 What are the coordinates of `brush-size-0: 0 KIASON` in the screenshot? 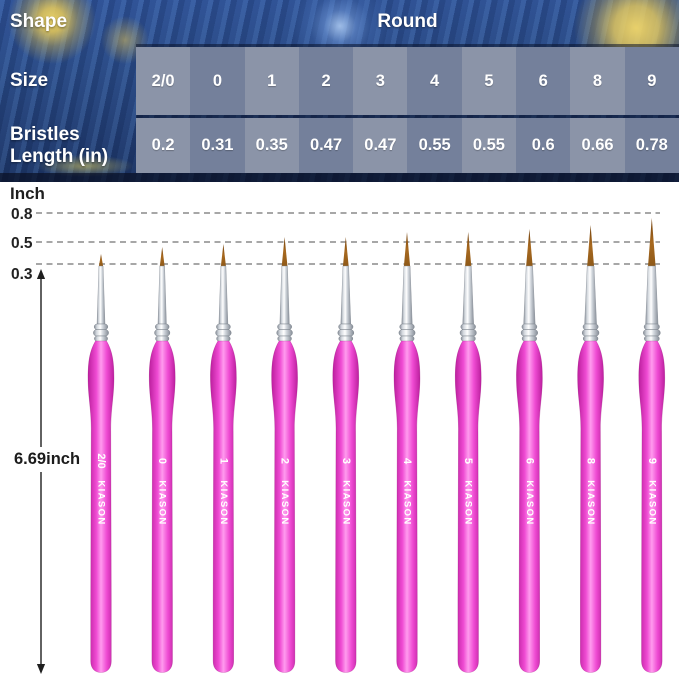 It's located at (162, 460).